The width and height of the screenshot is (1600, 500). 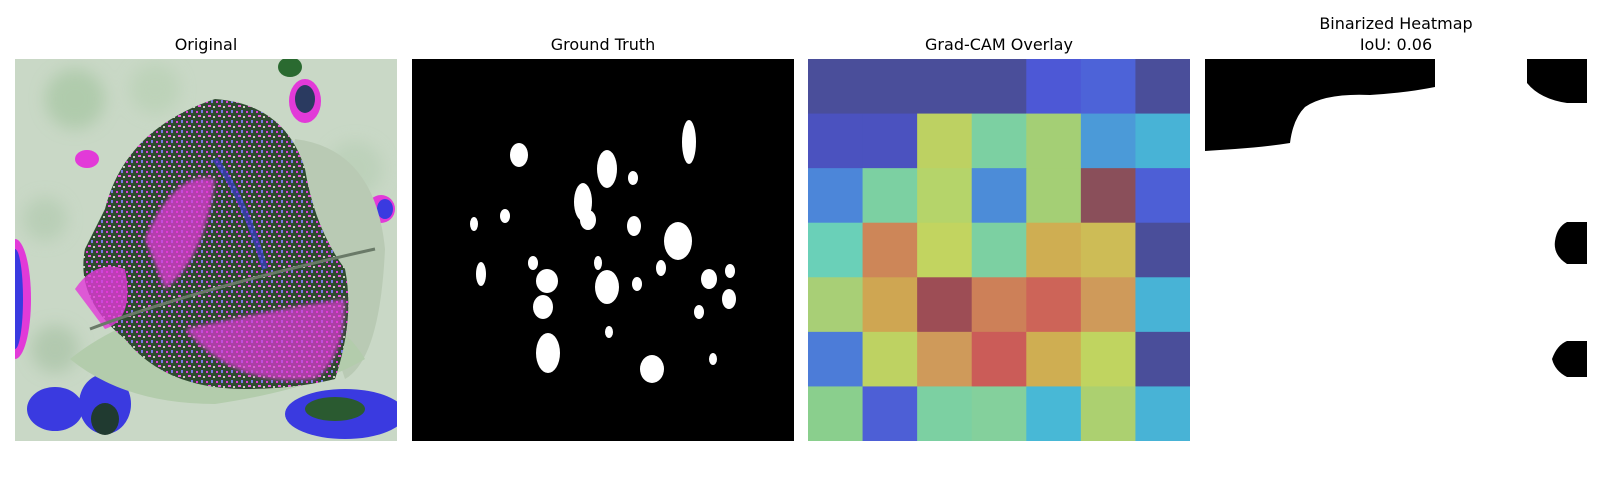 I want to click on binarized-heatmap-title: Binarized Heatmap IoU: 0.06, so click(x=1396, y=34).